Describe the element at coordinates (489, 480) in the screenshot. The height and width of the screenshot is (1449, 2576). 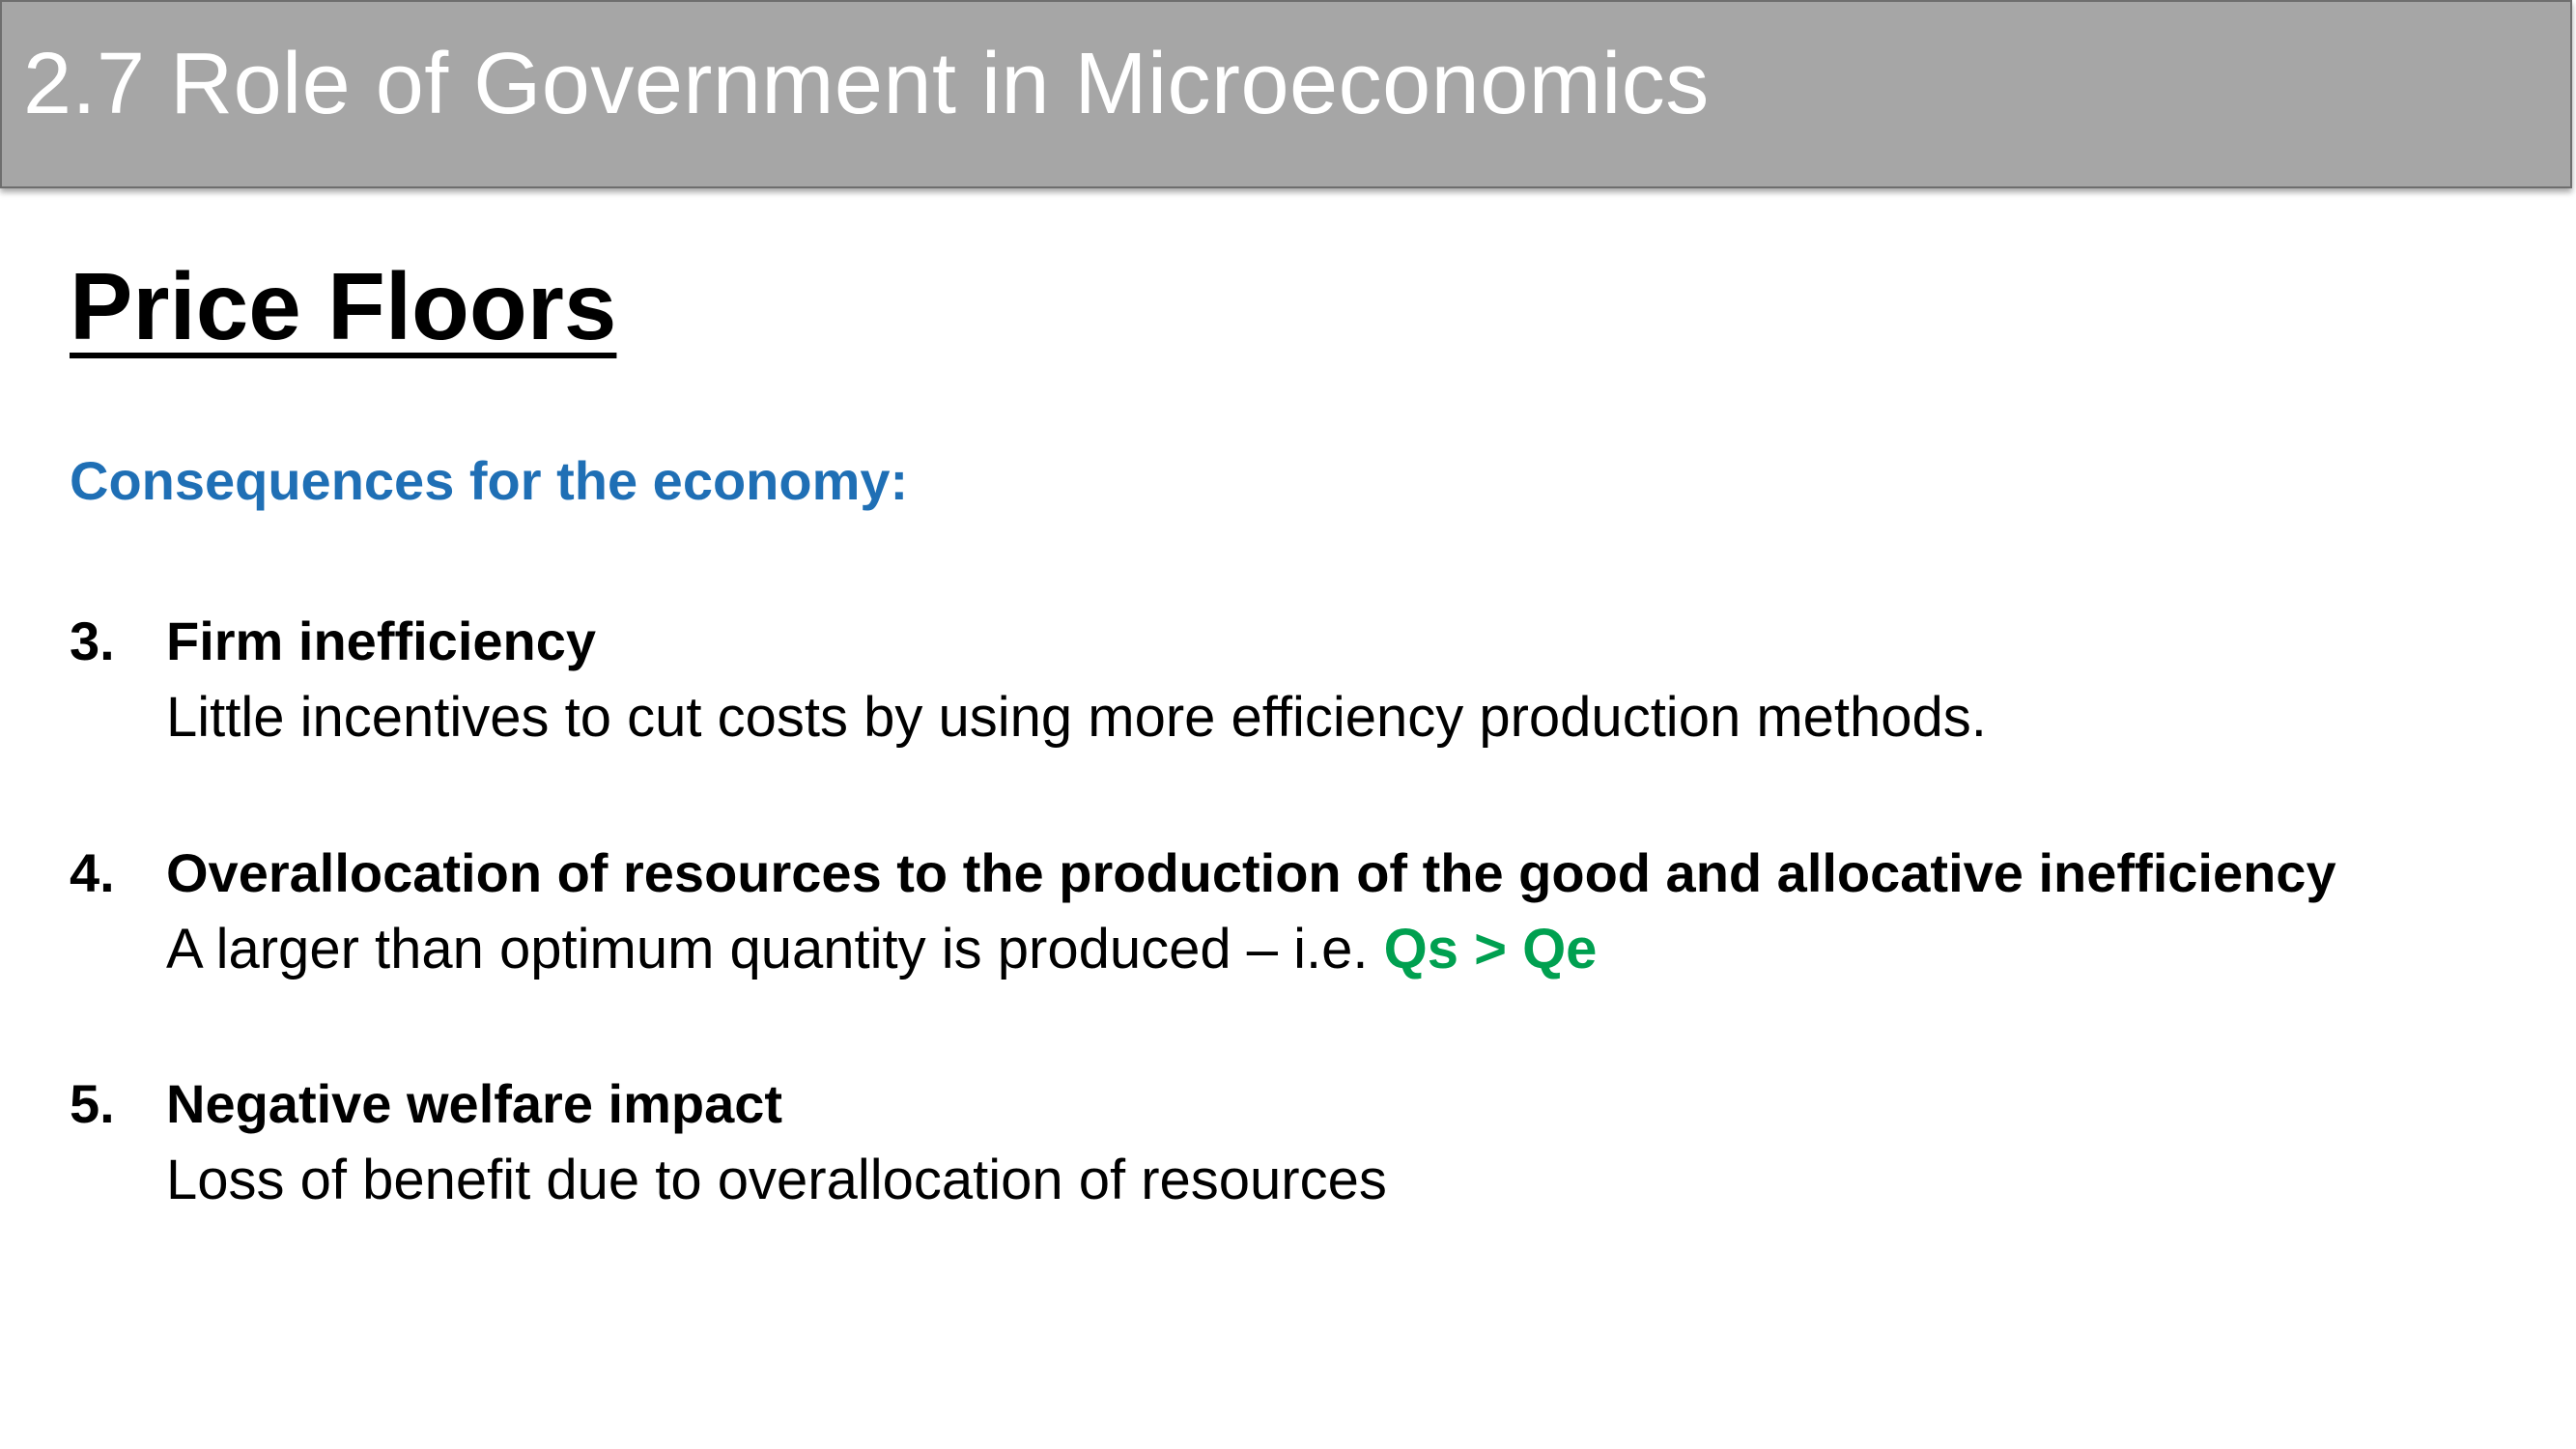
I see `section-subheading: Consequences for the economy:` at that location.